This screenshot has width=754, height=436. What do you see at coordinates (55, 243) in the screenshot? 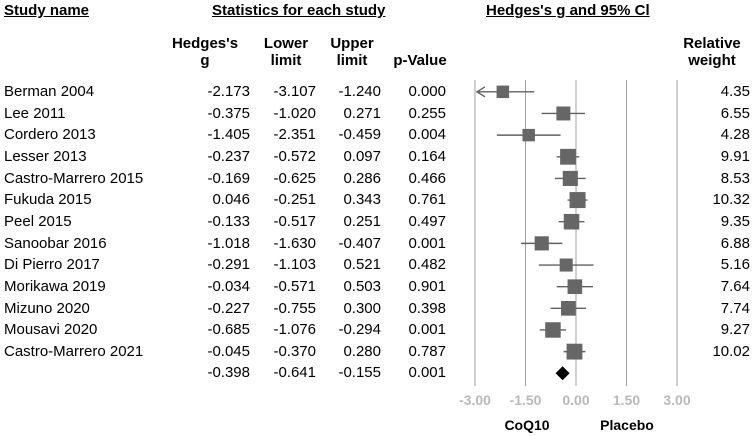
I see `study-name-cell: Sanoobar 2016` at bounding box center [55, 243].